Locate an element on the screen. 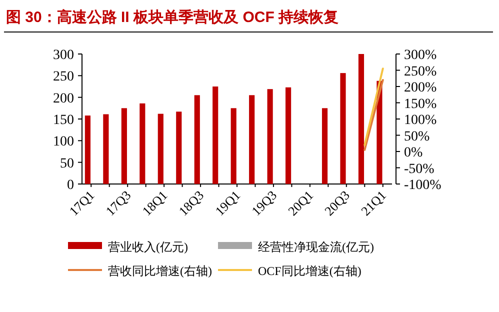 This screenshot has width=499, height=312. y2-tick-label: -50% is located at coordinates (419, 169).